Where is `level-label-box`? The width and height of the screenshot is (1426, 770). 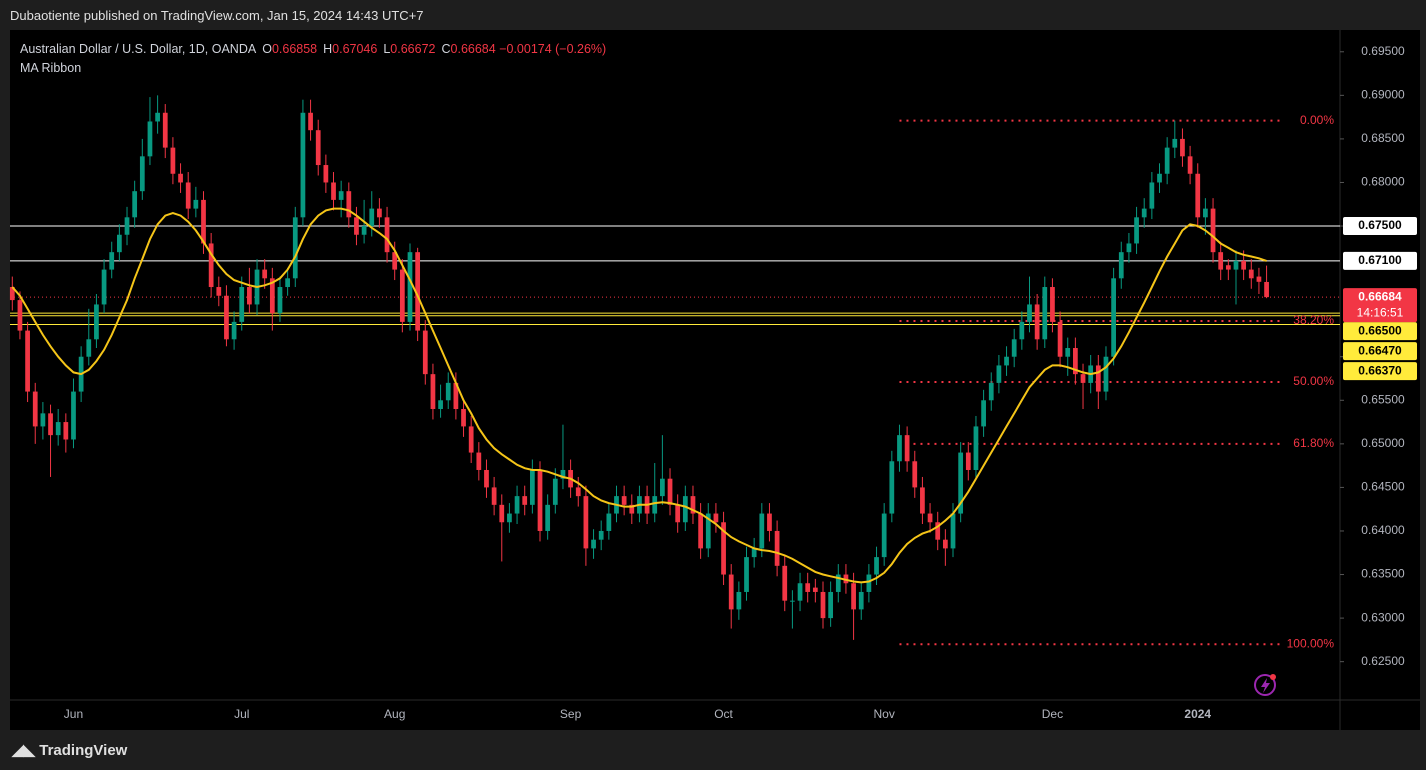 level-label-box is located at coordinates (1380, 331).